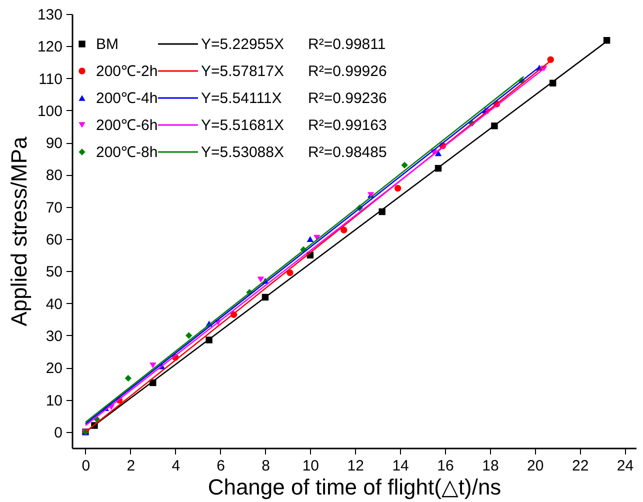 The height and width of the screenshot is (502, 643). I want to click on y-tick-label: 90, so click(54, 143).